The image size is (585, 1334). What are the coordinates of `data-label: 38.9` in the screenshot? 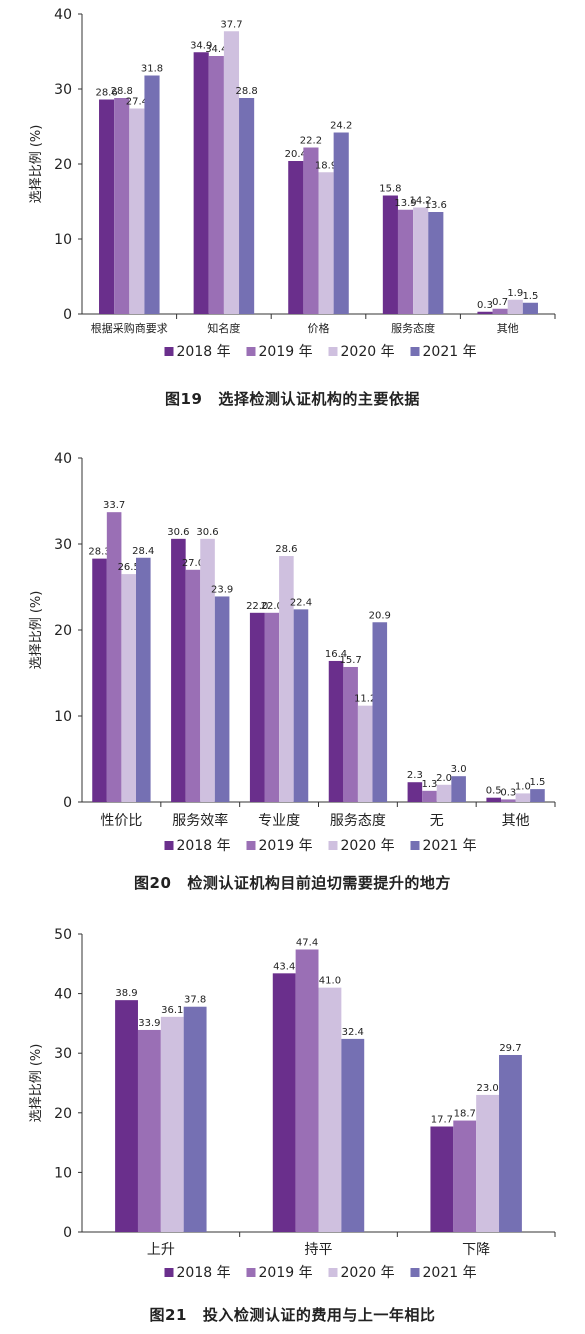 It's located at (126, 993).